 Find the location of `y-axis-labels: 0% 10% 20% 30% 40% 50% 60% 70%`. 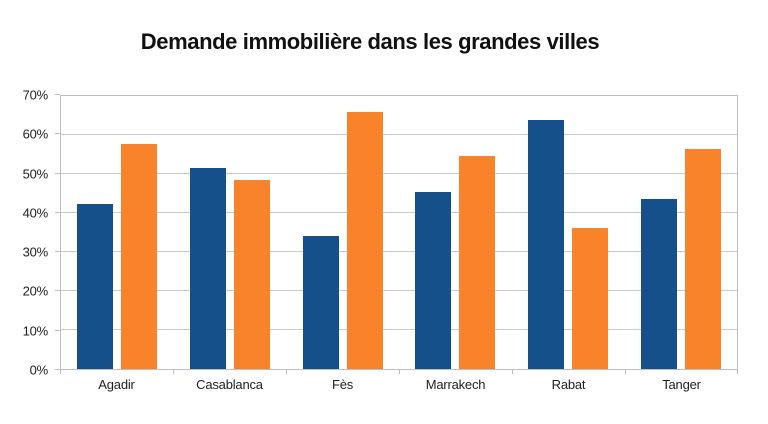

y-axis-labels: 0% 10% 20% 30% 40% 50% 60% 70% is located at coordinates (25, 233).